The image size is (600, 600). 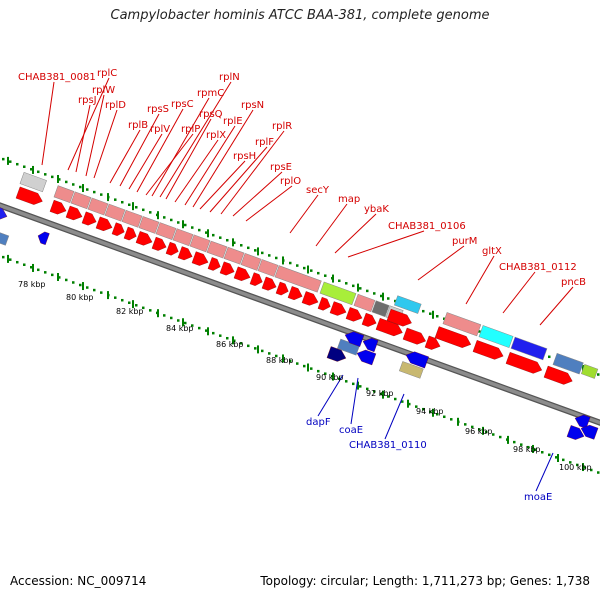 What do you see at coordinates (351, 430) in the screenshot?
I see `gene-label-coae: coaE` at bounding box center [351, 430].